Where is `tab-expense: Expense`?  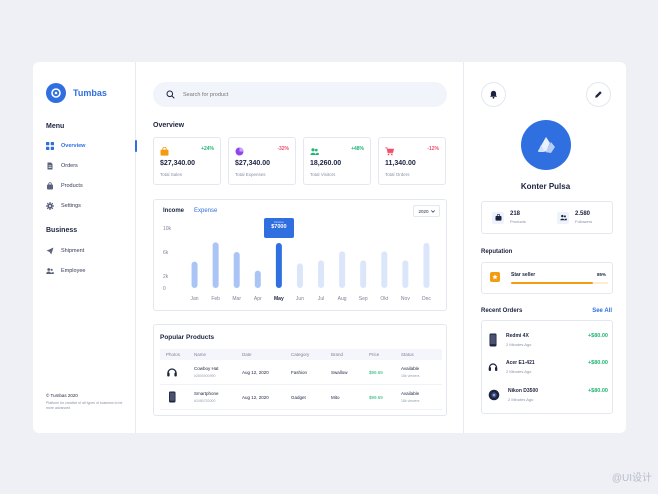 tab-expense: Expense is located at coordinates (206, 211).